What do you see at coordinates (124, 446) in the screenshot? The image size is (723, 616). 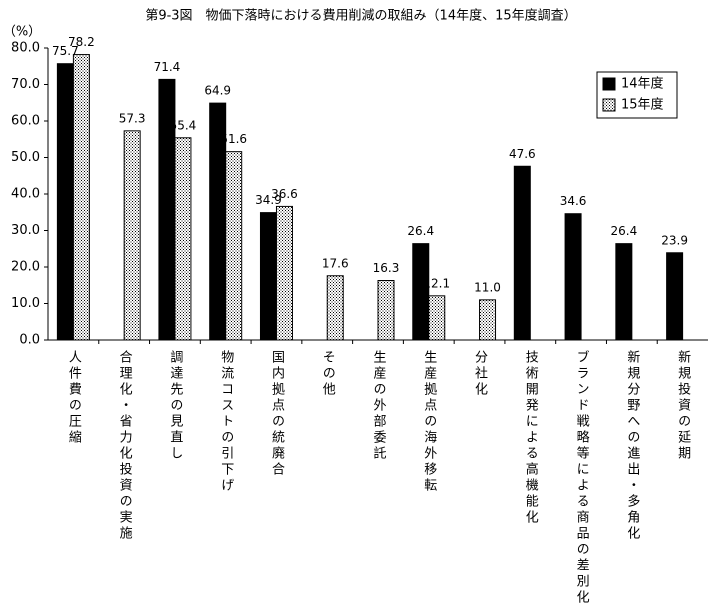 I see `x-tick-label: 合理化・省力化投資の実施` at bounding box center [124, 446].